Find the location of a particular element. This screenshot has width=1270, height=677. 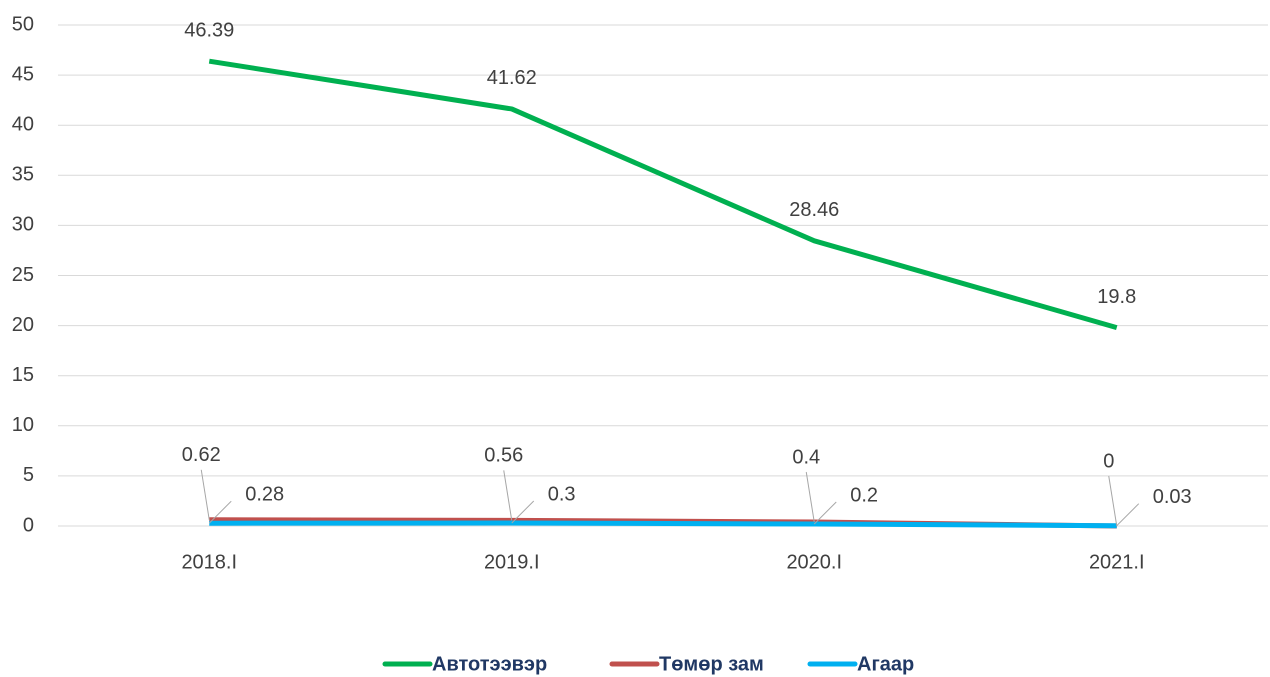

x-tick-label: 2020.I is located at coordinates (814, 562).